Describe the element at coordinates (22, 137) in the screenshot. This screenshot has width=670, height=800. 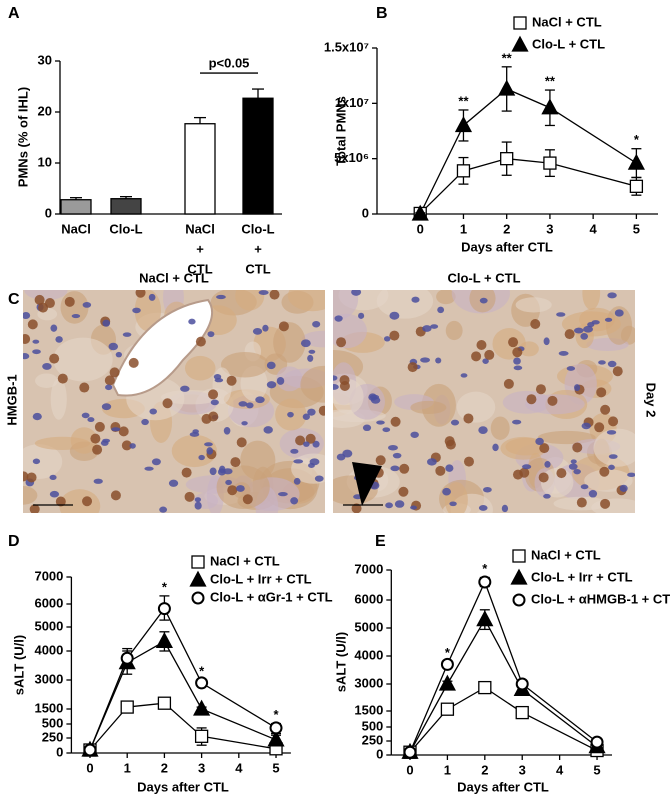
I see `y-axis-label: PMNs (% of IHL)` at that location.